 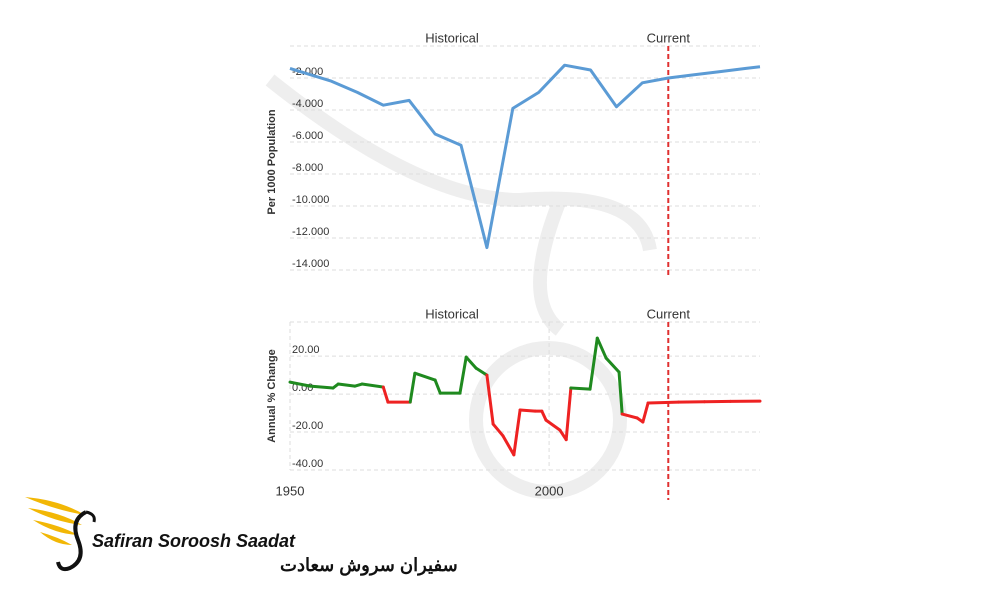 What do you see at coordinates (307, 136) in the screenshot?
I see `y-tick-label: -6.000` at bounding box center [307, 136].